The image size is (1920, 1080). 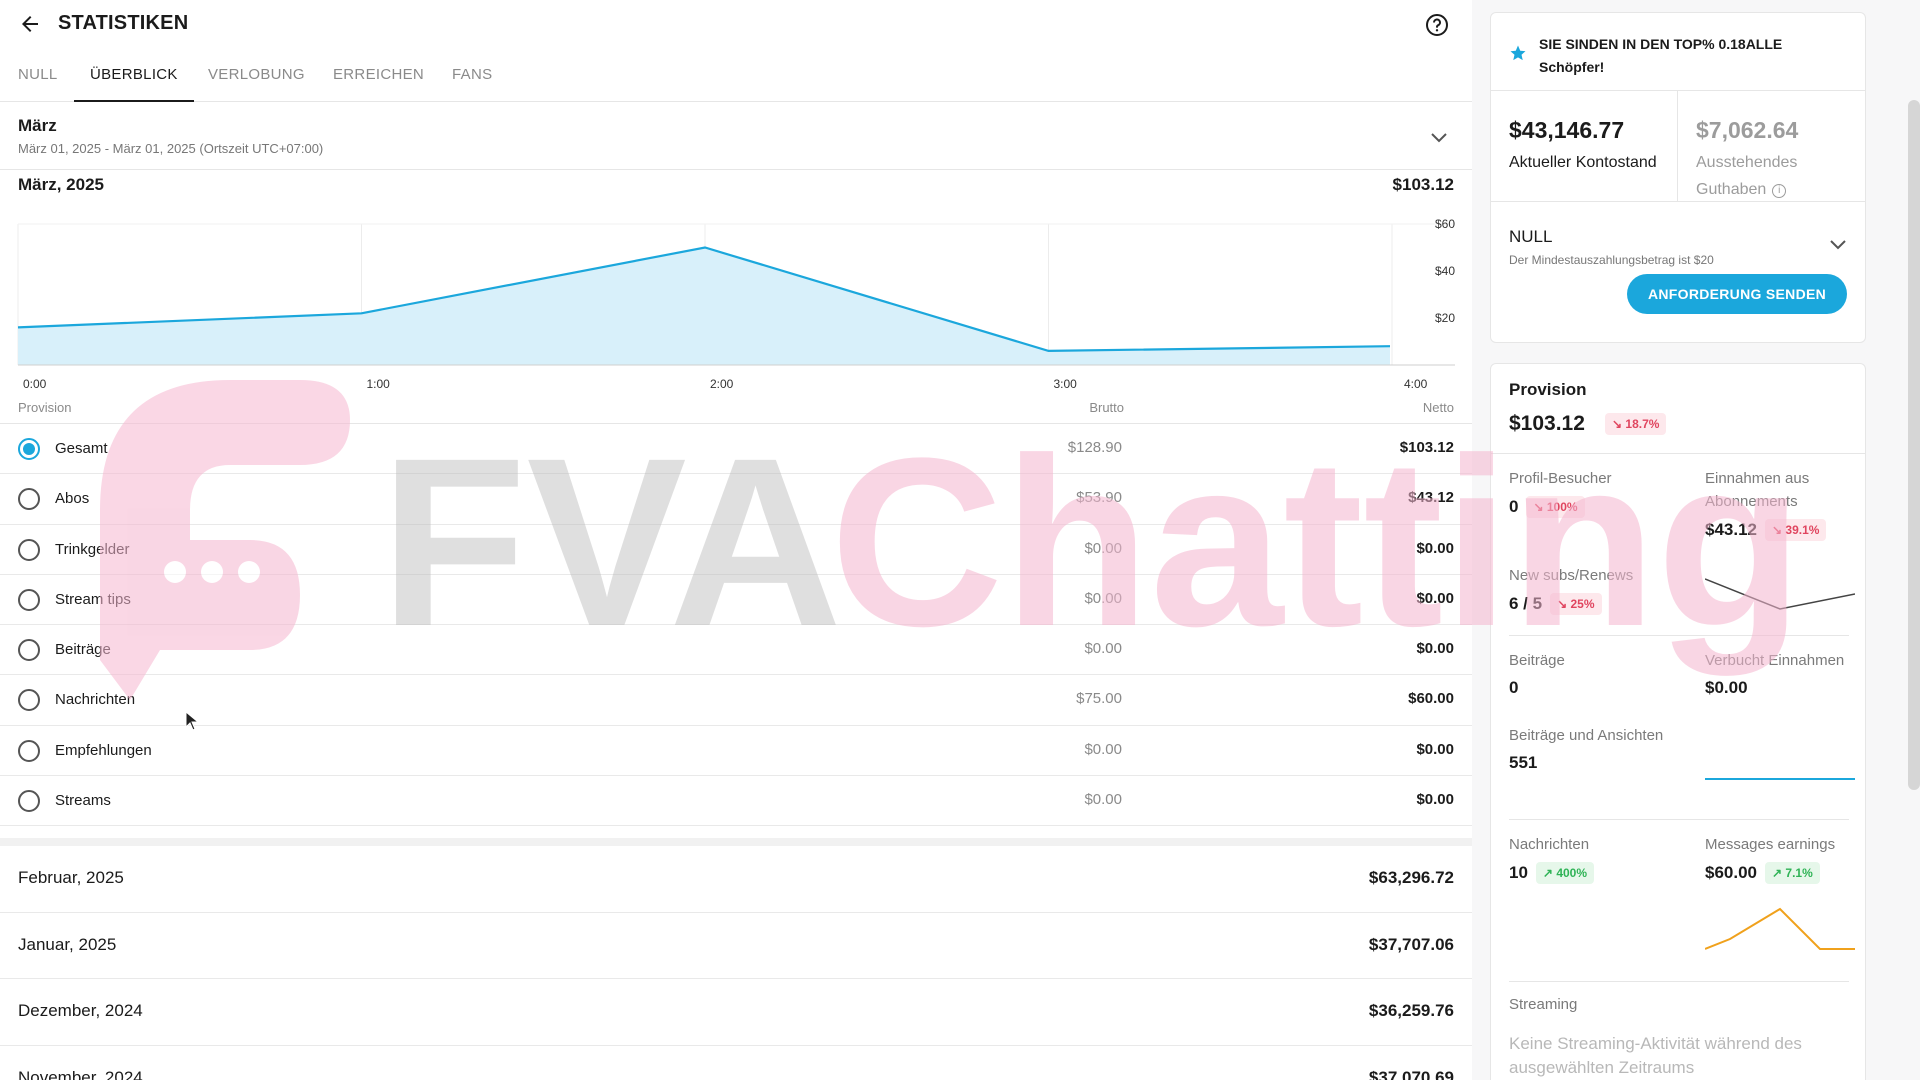 I want to click on messages-sparkline, so click(x=1780, y=928).